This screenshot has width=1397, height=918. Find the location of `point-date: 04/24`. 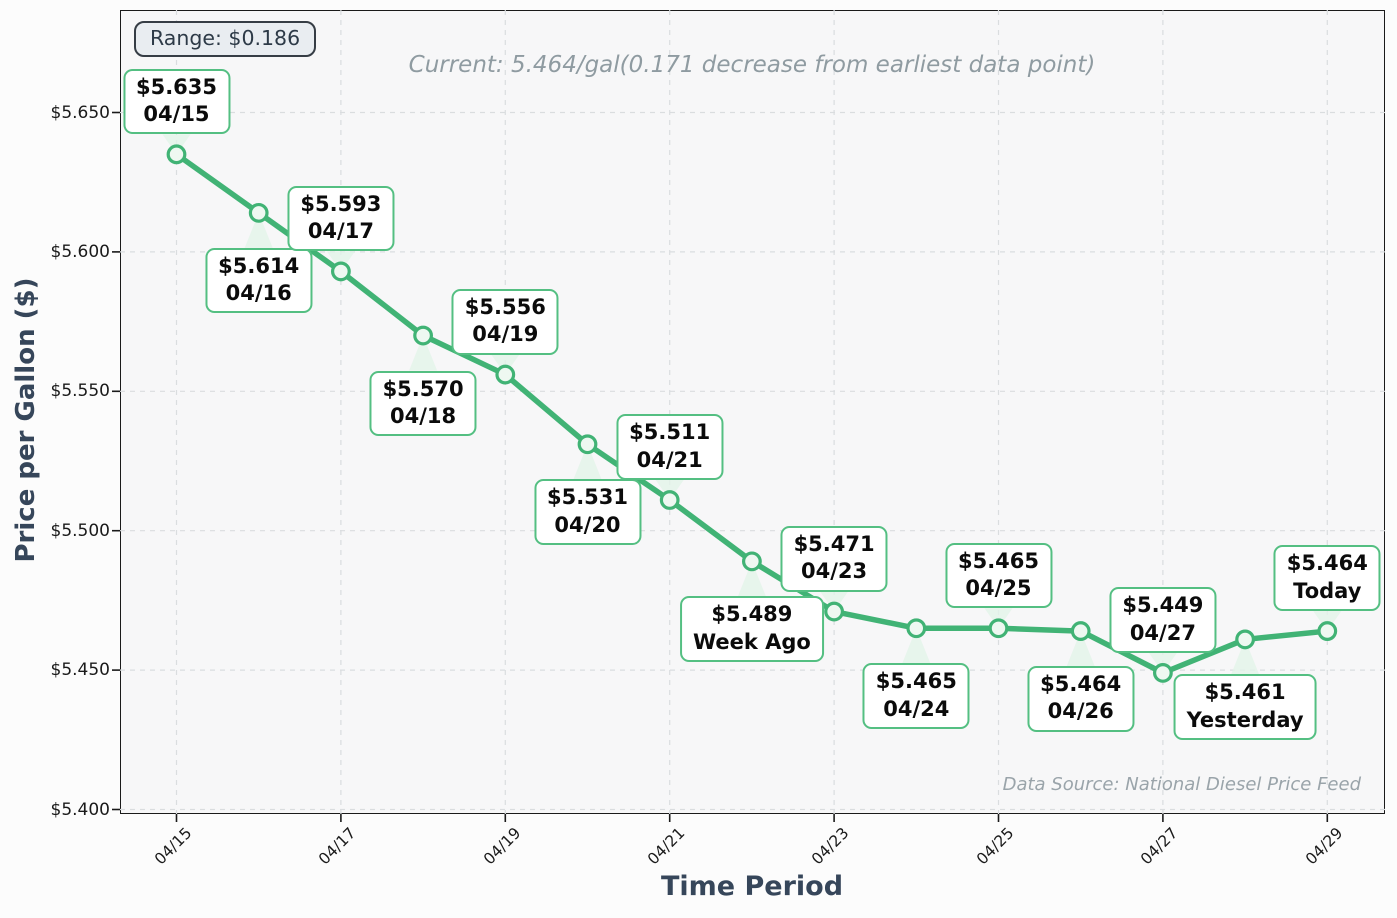

point-date: 04/24 is located at coordinates (916, 708).